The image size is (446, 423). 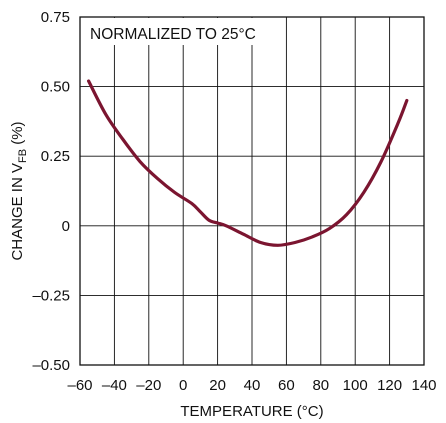 What do you see at coordinates (55, 17) in the screenshot?
I see `y-tick-label: 0.75` at bounding box center [55, 17].